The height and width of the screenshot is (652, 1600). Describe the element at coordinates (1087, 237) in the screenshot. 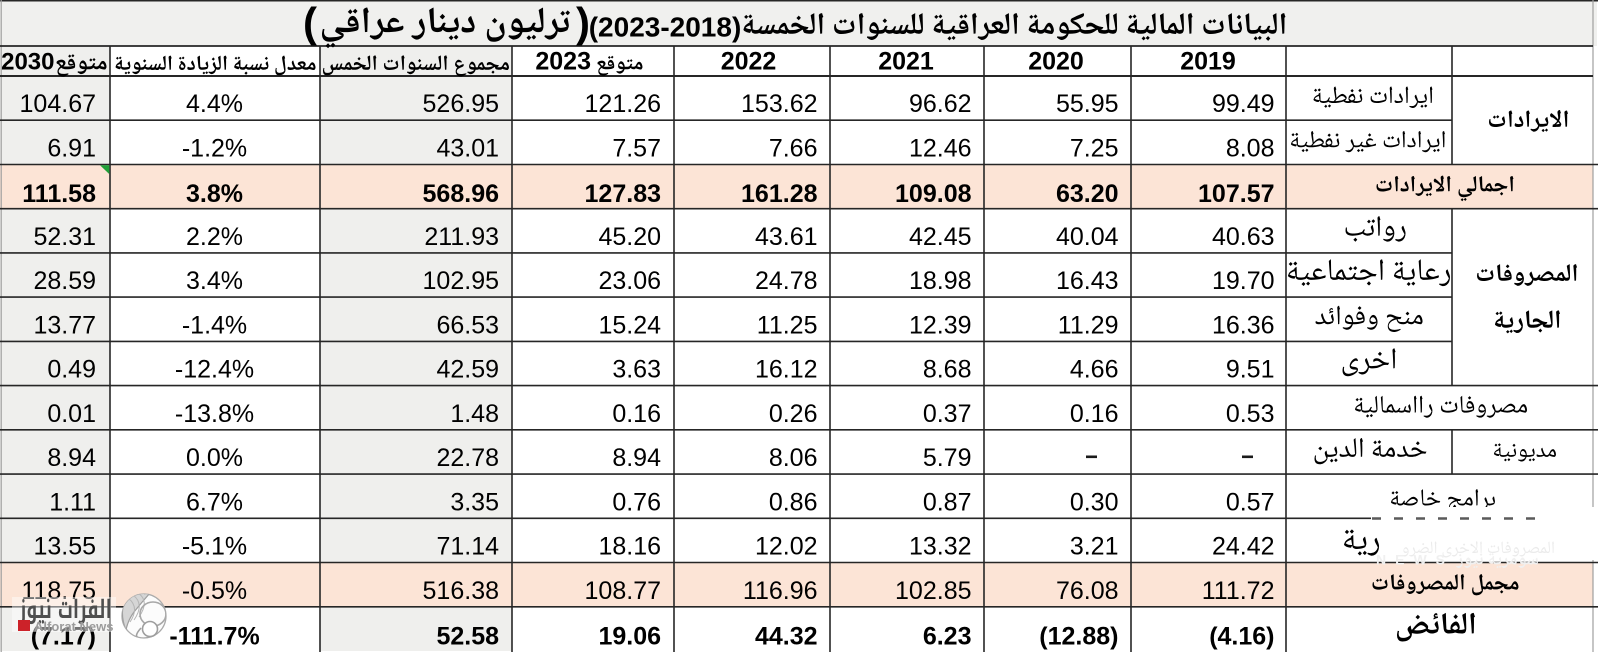

I see `svg-text: 40.04` at that location.